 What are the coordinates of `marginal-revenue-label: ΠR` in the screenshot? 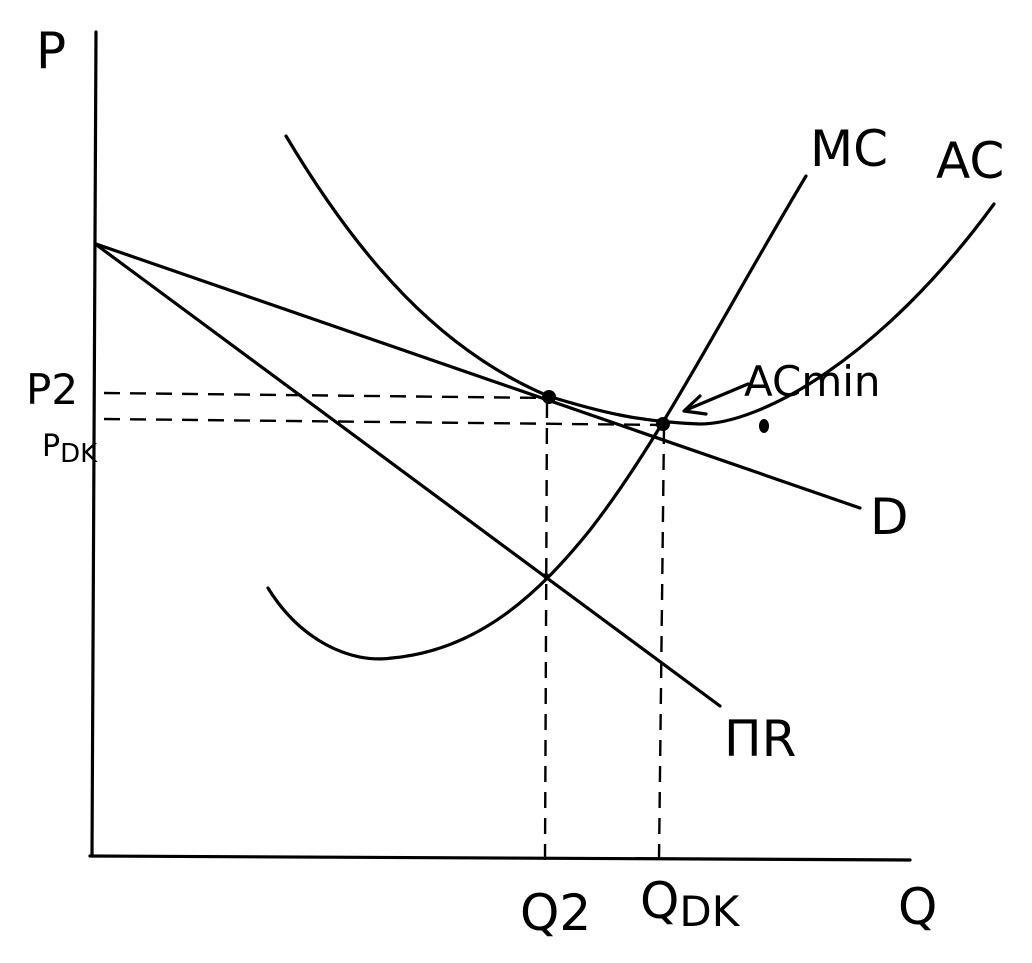 It's located at (760, 739).